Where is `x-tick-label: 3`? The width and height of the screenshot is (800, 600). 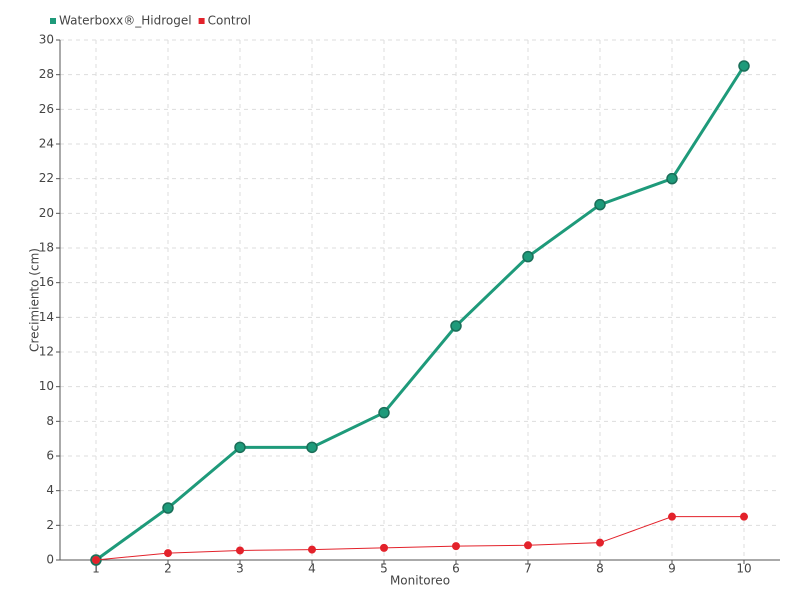
x-tick-label: 3 is located at coordinates (240, 569).